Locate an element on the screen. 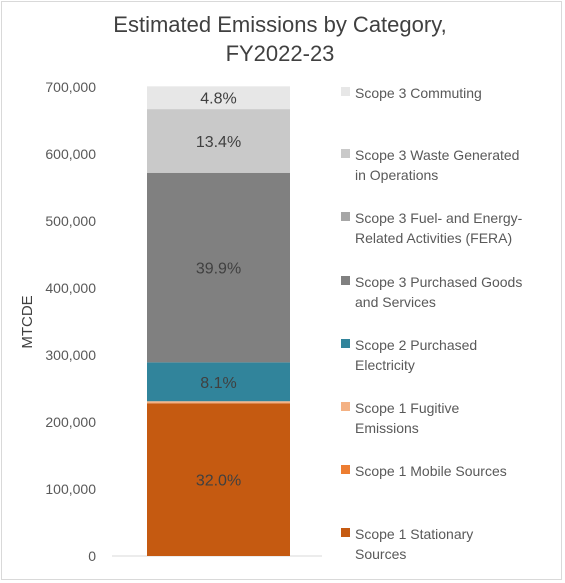 This screenshot has height=583, width=565. legend-label-2-0: Scope 3 Fuel- and Energy- is located at coordinates (439, 218).